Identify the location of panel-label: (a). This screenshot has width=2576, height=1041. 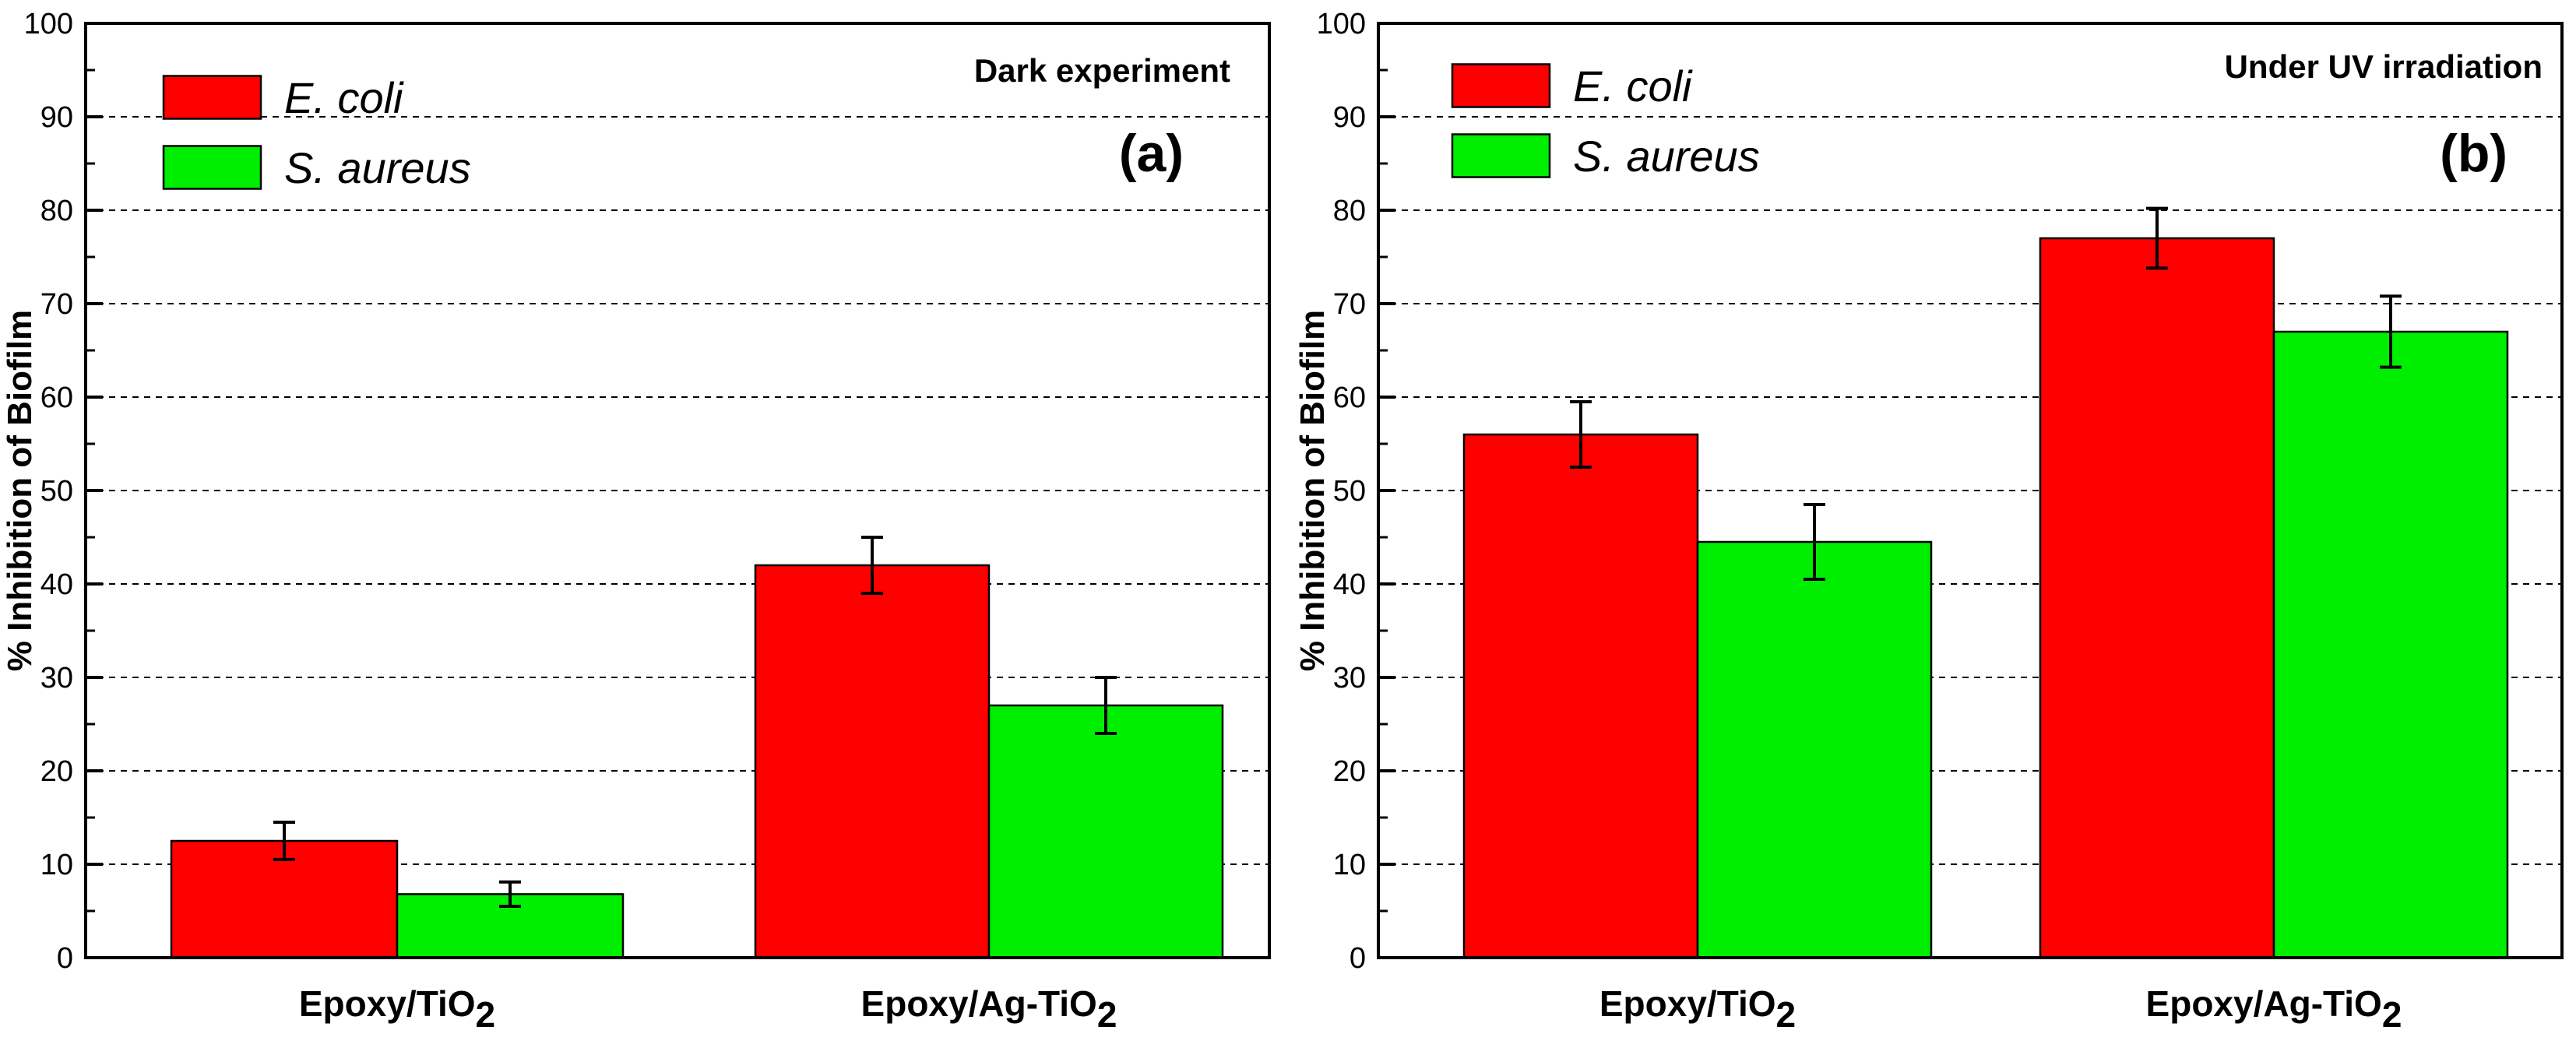
(1151, 153).